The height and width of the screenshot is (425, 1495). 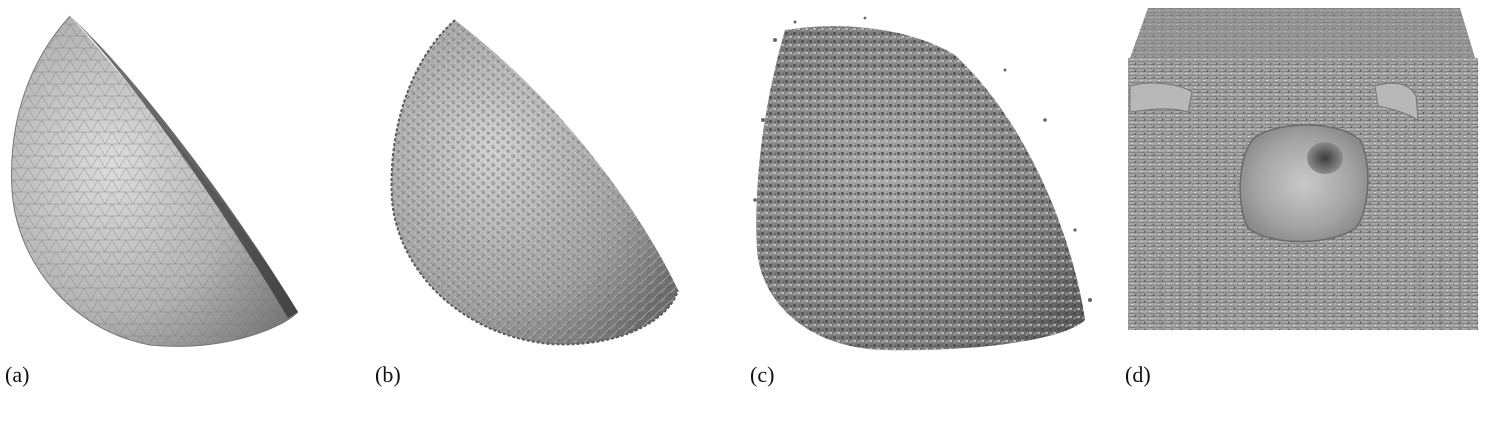 I want to click on caption-a: (a), so click(x=17, y=375).